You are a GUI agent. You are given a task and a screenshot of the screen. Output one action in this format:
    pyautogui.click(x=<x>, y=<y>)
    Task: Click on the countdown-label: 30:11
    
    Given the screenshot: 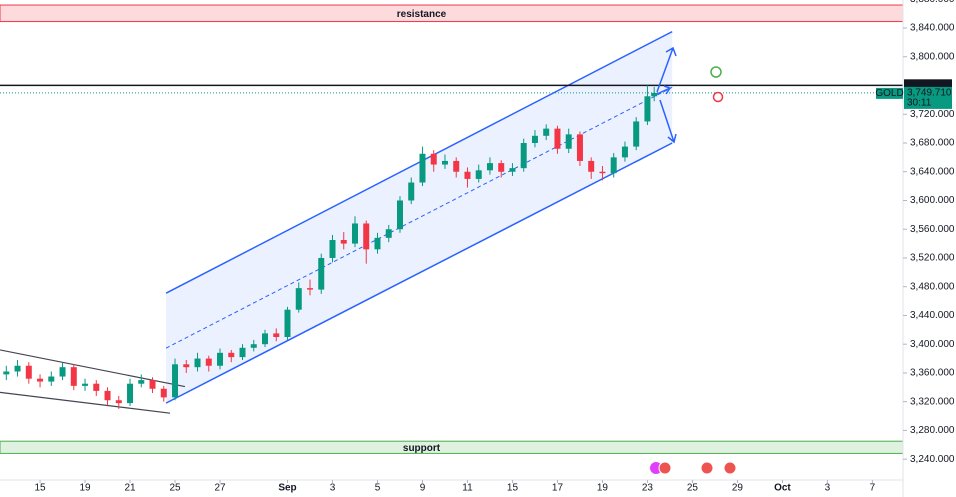 What is the action you would take?
    pyautogui.click(x=919, y=103)
    